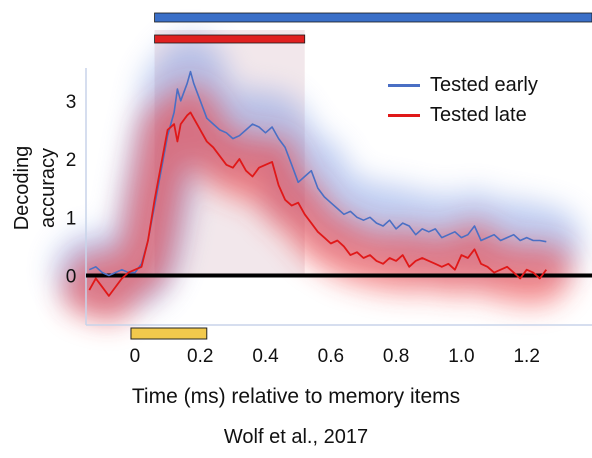  Describe the element at coordinates (71, 276) in the screenshot. I see `y-tick-label: 0` at that location.